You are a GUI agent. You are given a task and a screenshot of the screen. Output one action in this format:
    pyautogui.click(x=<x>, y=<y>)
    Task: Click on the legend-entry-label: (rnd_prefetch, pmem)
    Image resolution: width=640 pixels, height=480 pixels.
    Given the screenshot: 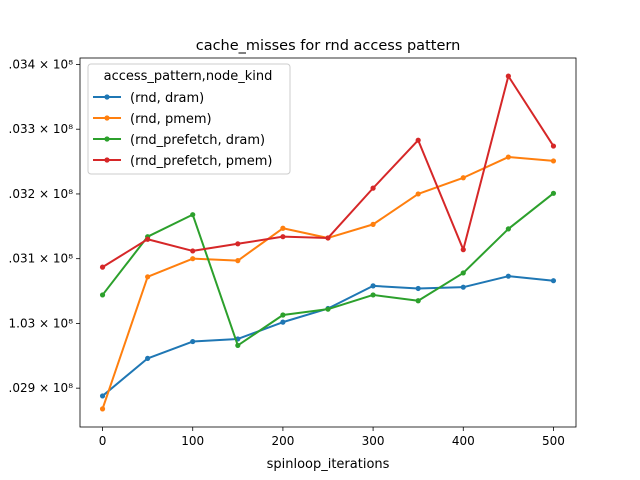 What is the action you would take?
    pyautogui.click(x=201, y=161)
    